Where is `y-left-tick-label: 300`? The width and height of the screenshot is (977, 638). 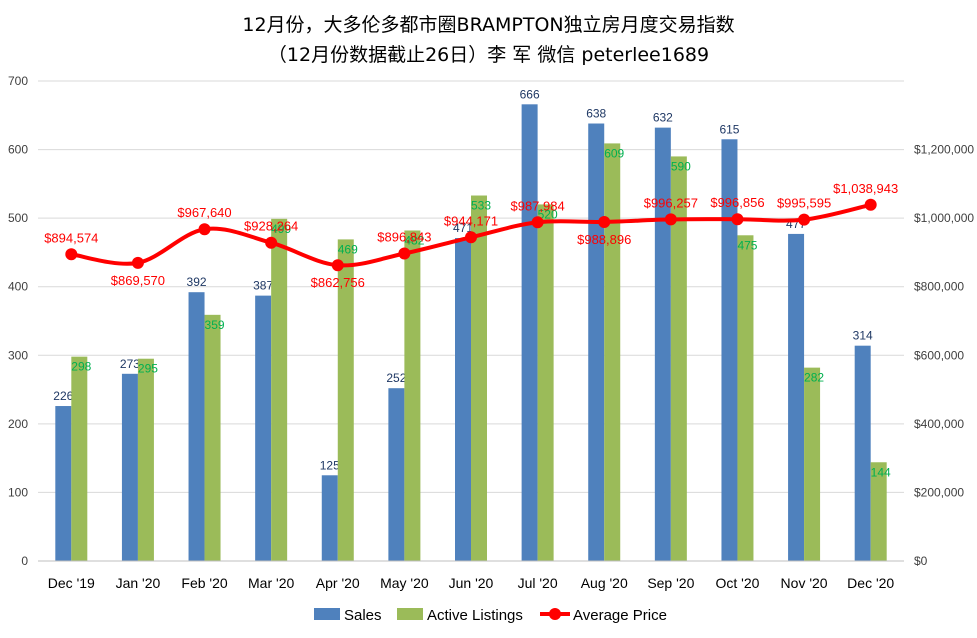 y-left-tick-label: 300 is located at coordinates (18, 355).